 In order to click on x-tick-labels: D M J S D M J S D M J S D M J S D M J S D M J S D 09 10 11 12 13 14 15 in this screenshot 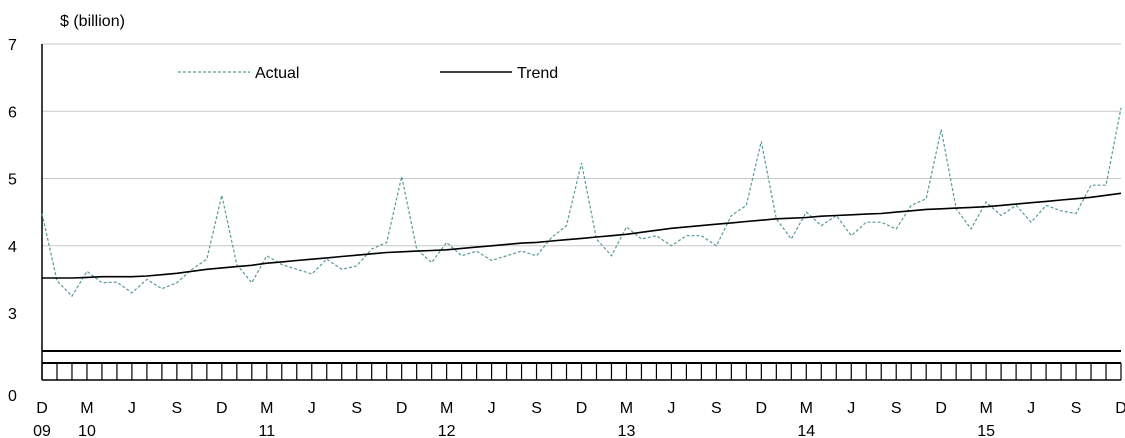, I will do `click(579, 419)`.